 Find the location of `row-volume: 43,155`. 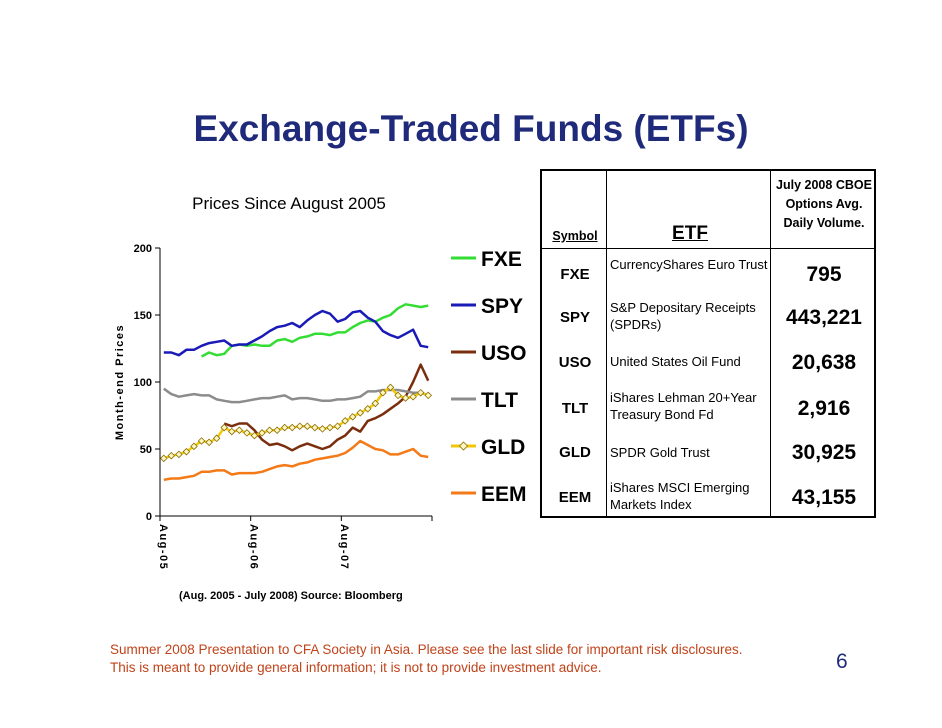

row-volume: 43,155 is located at coordinates (824, 497).